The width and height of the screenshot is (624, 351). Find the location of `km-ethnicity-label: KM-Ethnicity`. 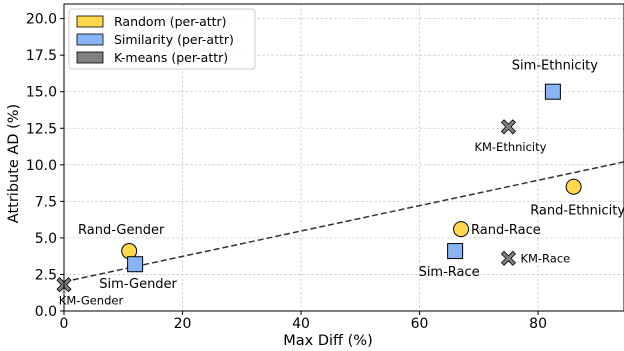

km-ethnicity-label: KM-Ethnicity is located at coordinates (510, 147).